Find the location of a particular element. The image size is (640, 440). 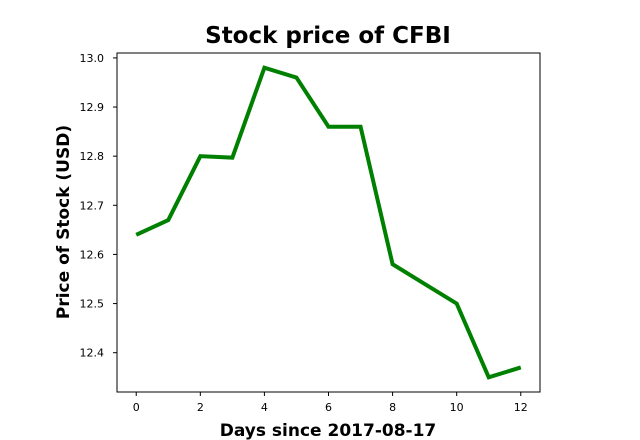

y-tick-label: 13.0 is located at coordinates (92, 58).